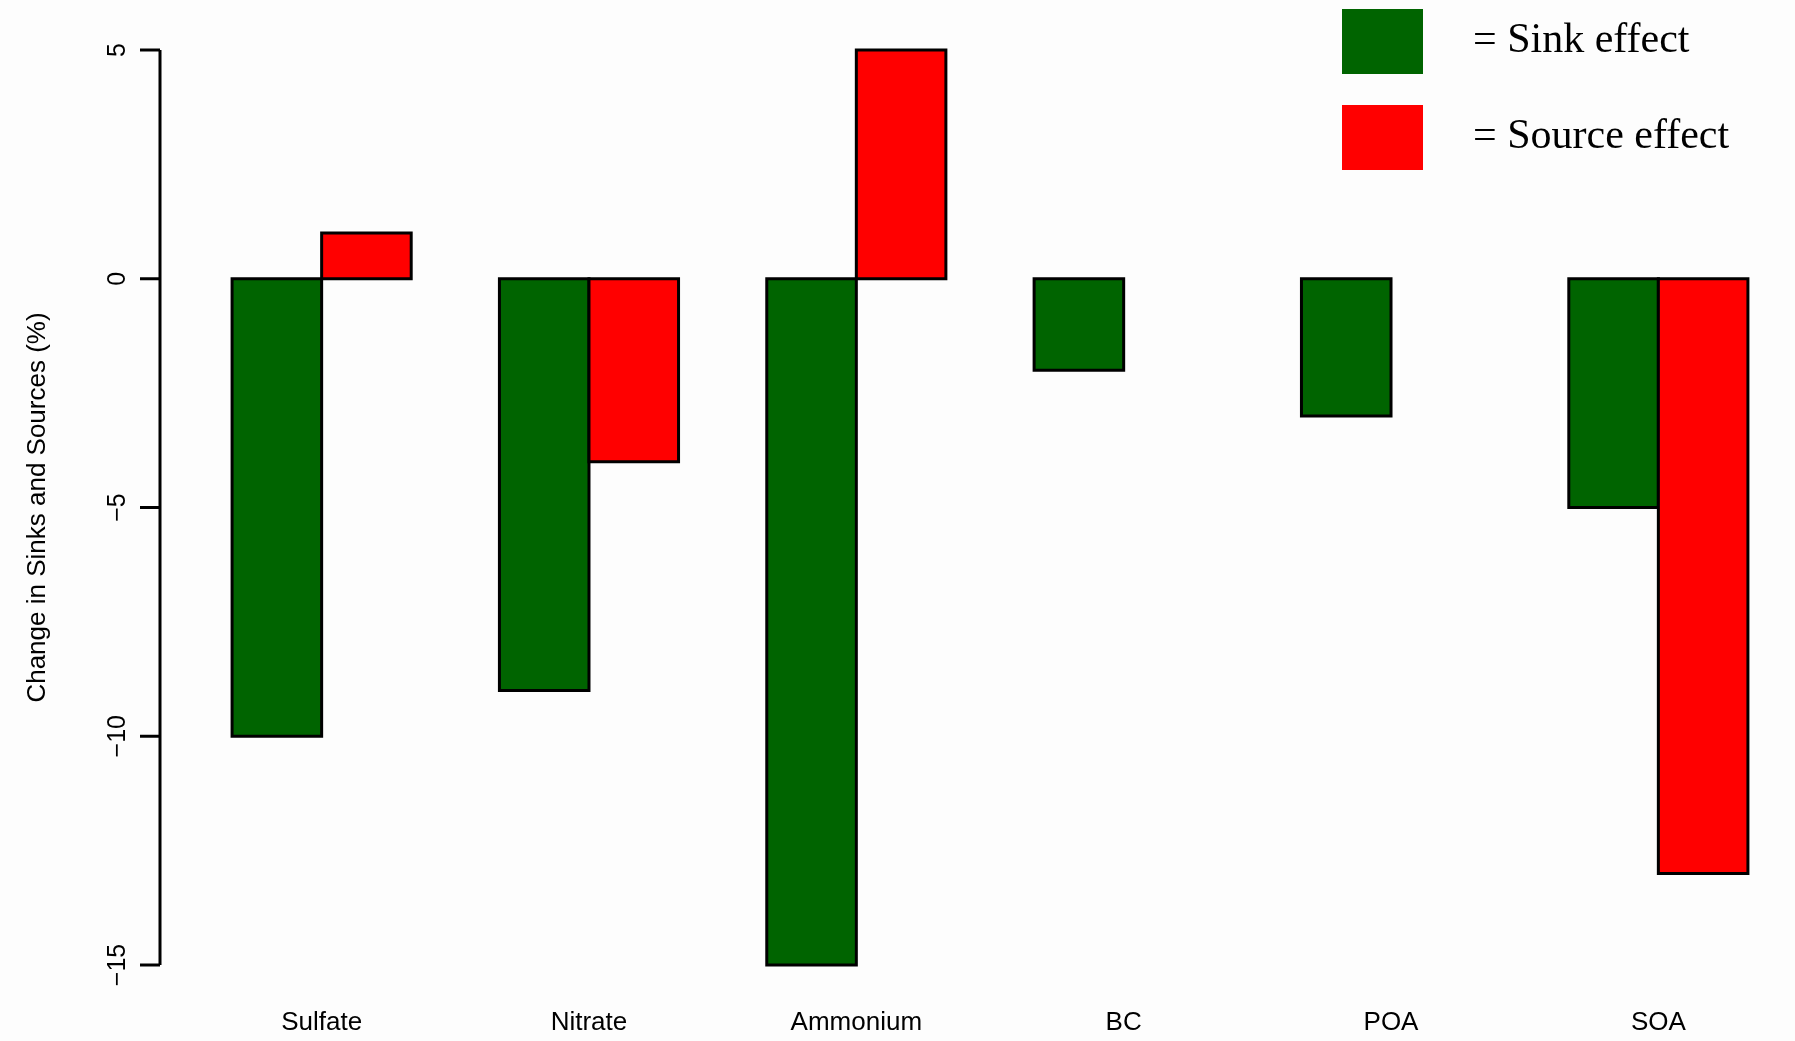 The image size is (1795, 1041). I want to click on x-tick-label: Nitrate, so click(589, 1021).